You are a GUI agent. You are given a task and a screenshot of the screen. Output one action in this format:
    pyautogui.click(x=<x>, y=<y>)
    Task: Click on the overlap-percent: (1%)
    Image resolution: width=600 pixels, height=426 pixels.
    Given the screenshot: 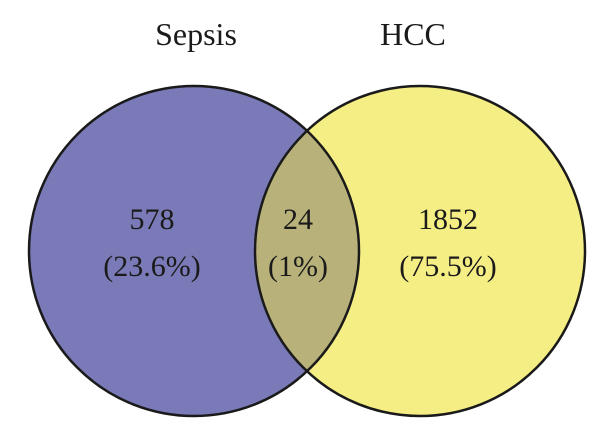 What is the action you would take?
    pyautogui.click(x=298, y=266)
    